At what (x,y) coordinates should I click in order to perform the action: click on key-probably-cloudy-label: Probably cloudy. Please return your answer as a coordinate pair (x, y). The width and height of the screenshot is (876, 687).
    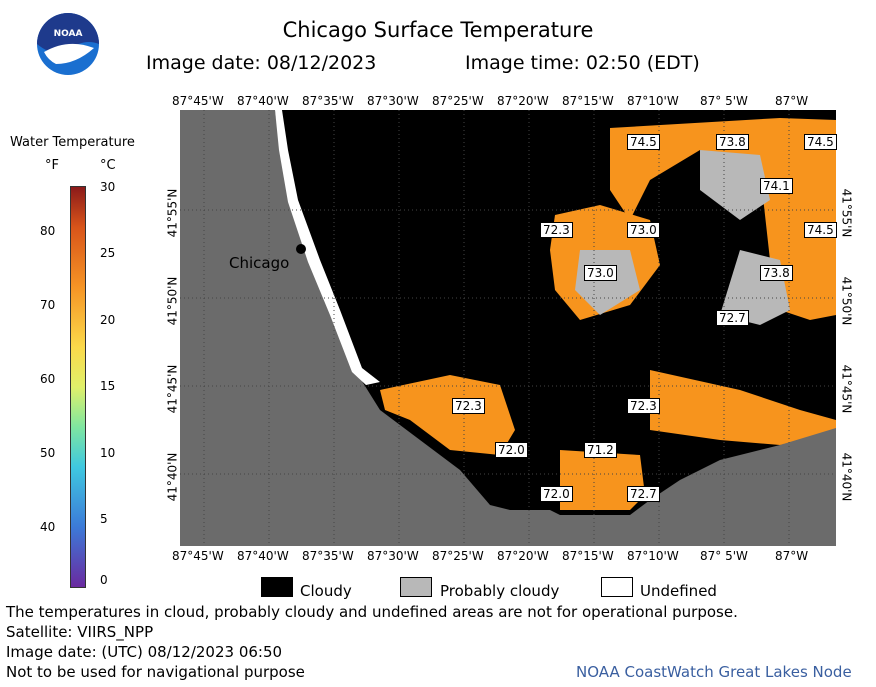
    Looking at the image, I should click on (500, 591).